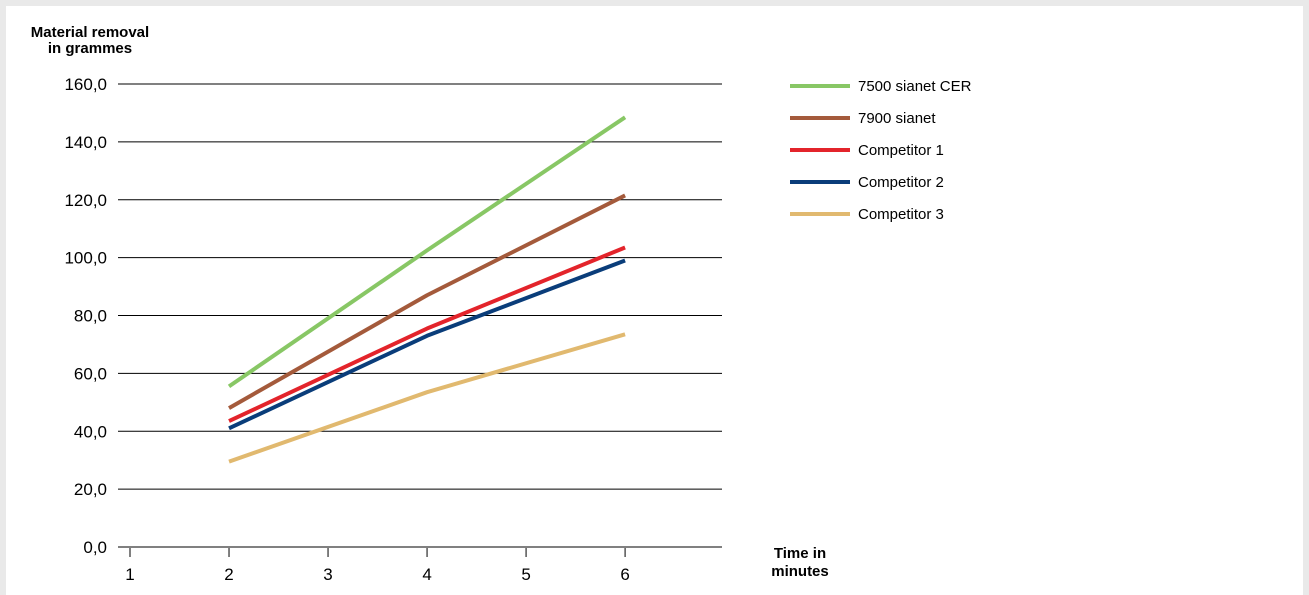  Describe the element at coordinates (90, 431) in the screenshot. I see `y-tick-label: 40,0` at that location.